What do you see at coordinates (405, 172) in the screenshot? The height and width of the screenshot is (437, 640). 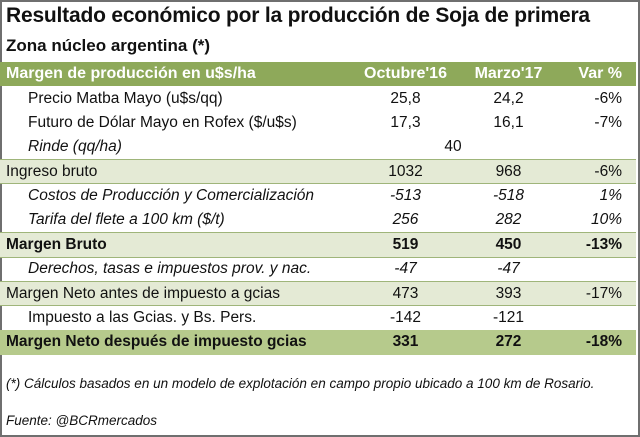 I see `row-ingreso-oct: 1032` at bounding box center [405, 172].